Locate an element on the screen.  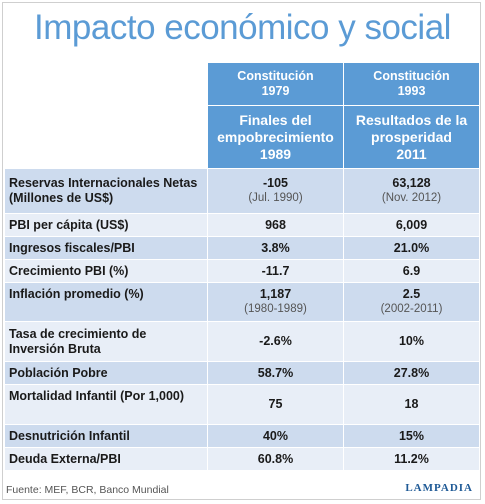
row-value-1979: 968 is located at coordinates (275, 225).